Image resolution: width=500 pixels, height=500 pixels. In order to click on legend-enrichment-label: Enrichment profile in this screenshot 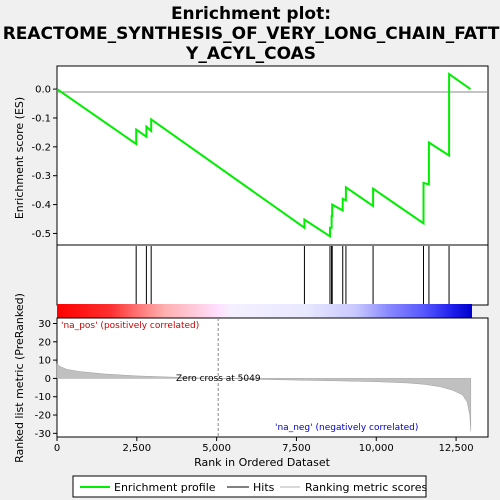, I will do `click(165, 487)`.